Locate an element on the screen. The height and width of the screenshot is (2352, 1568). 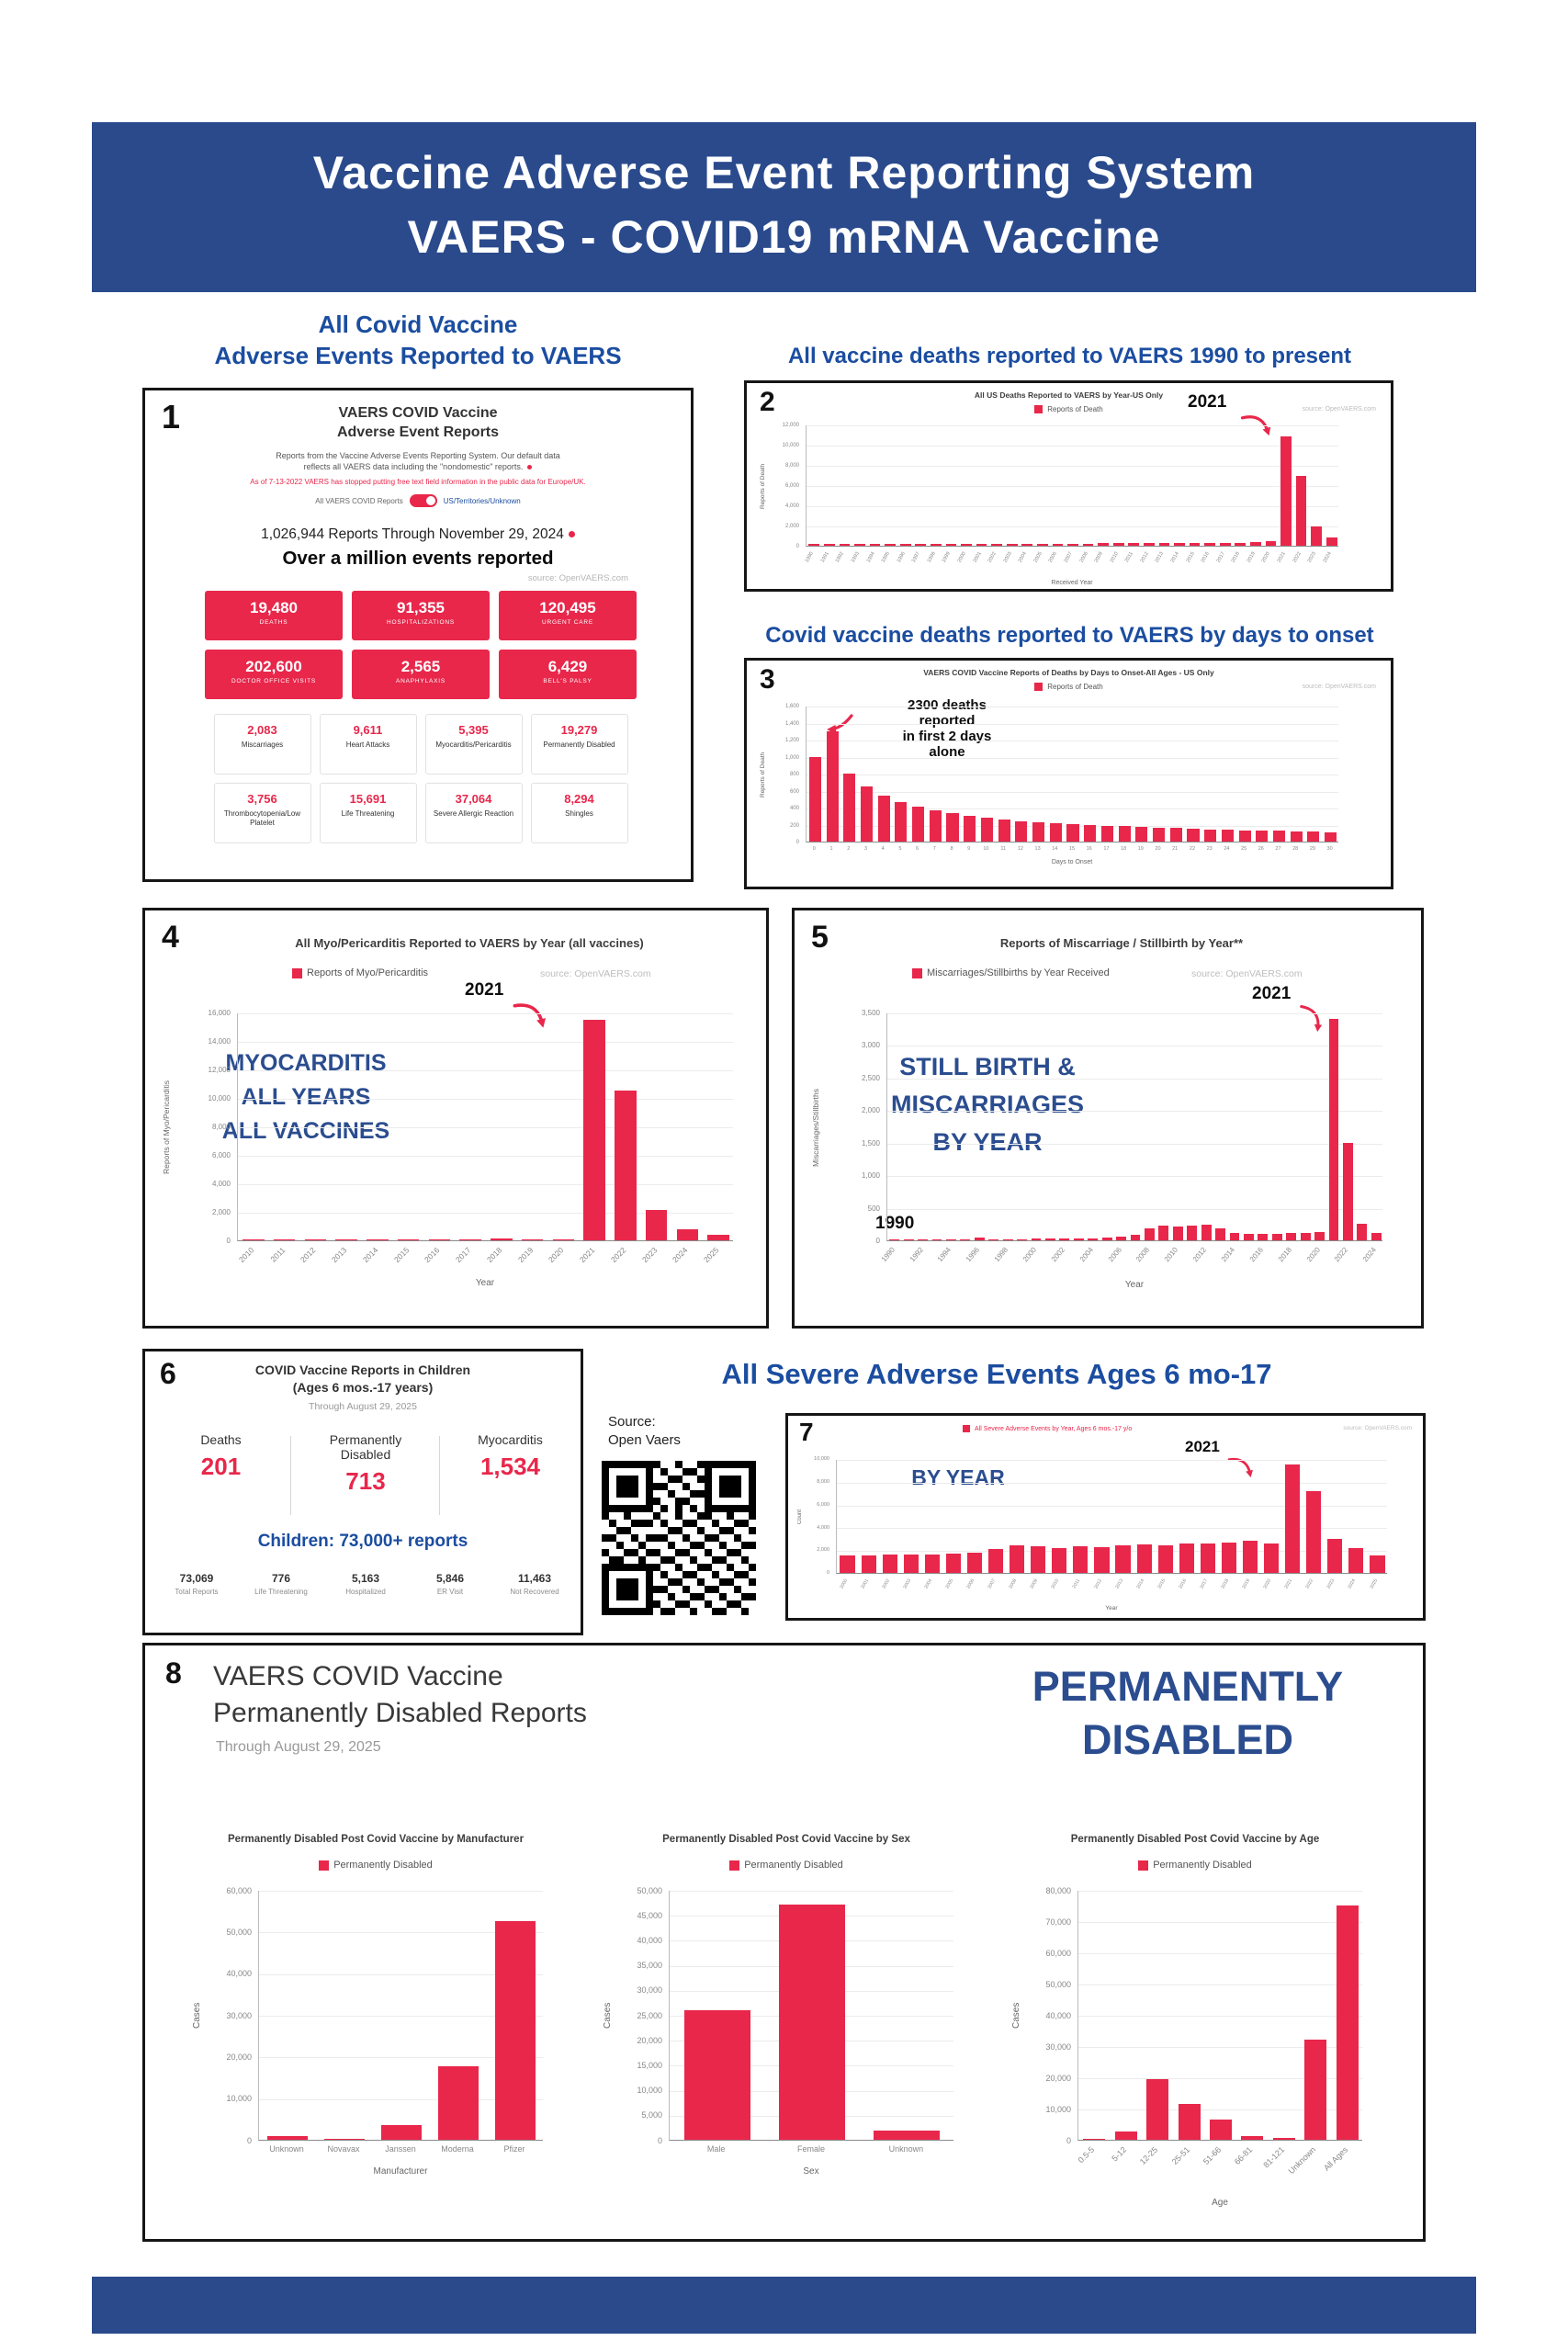
x-tick-label: 0 is located at coordinates (814, 849).